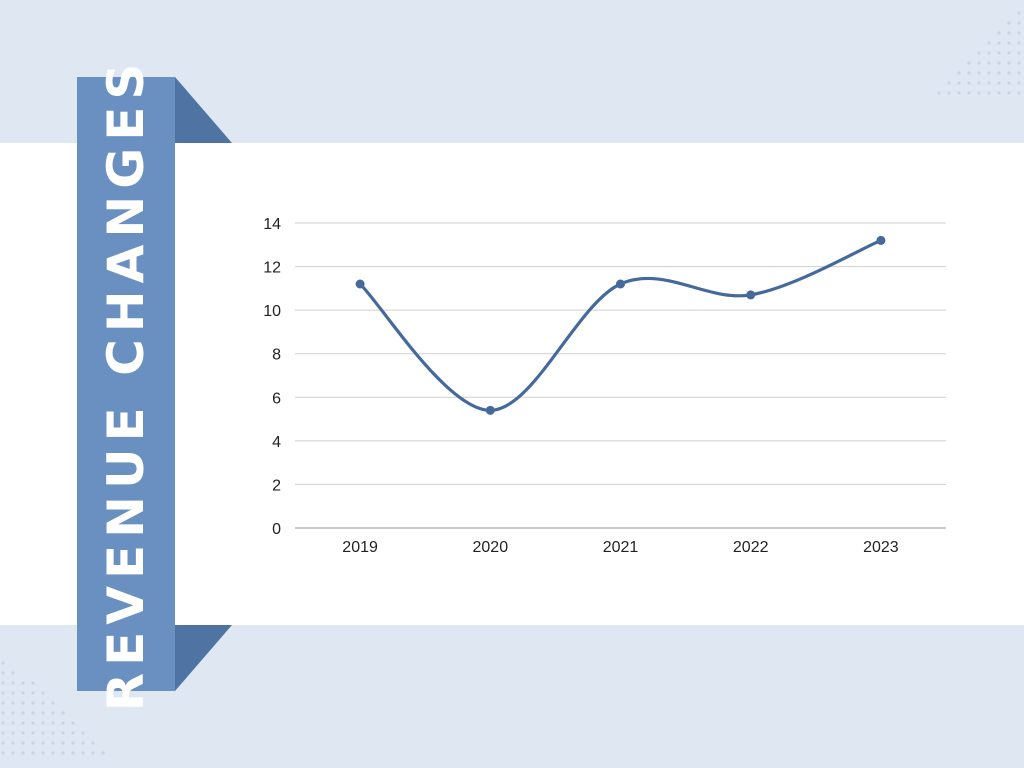  I want to click on y-tick-label: 4, so click(276, 442).